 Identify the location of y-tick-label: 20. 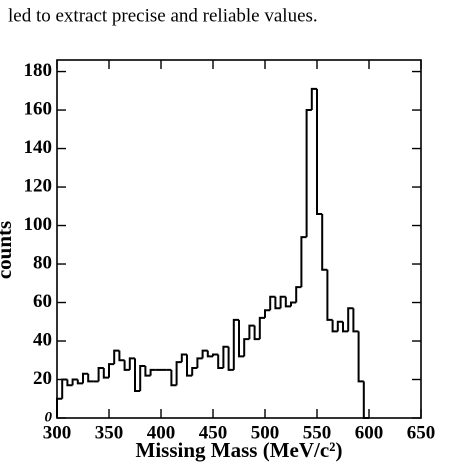
(42, 378).